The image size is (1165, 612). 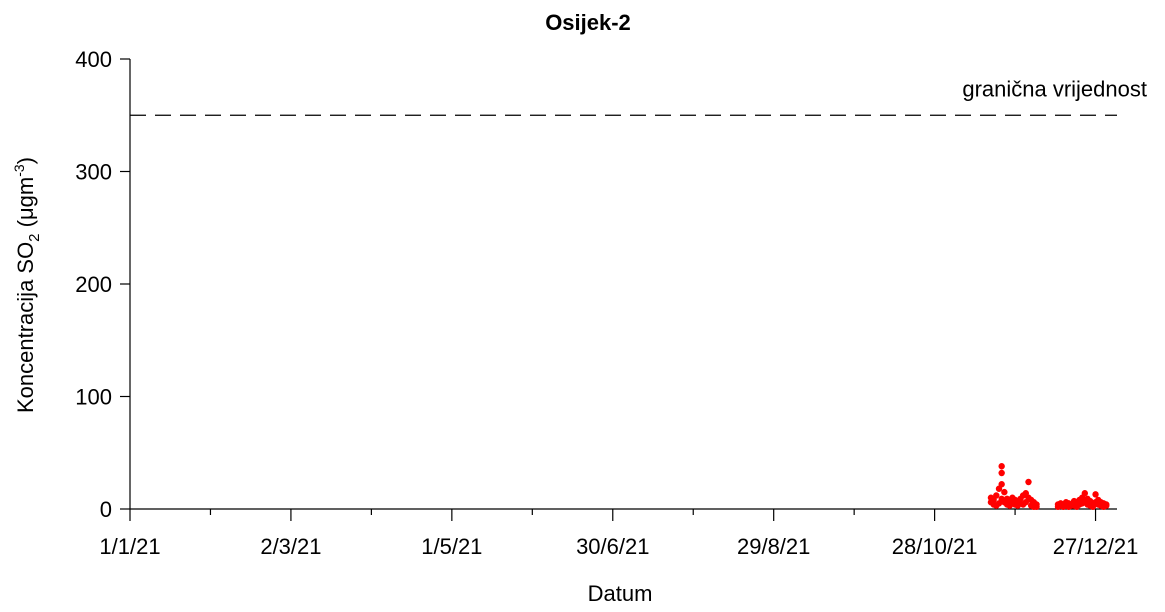 I want to click on x-axis-title: Datum, so click(x=620, y=593).